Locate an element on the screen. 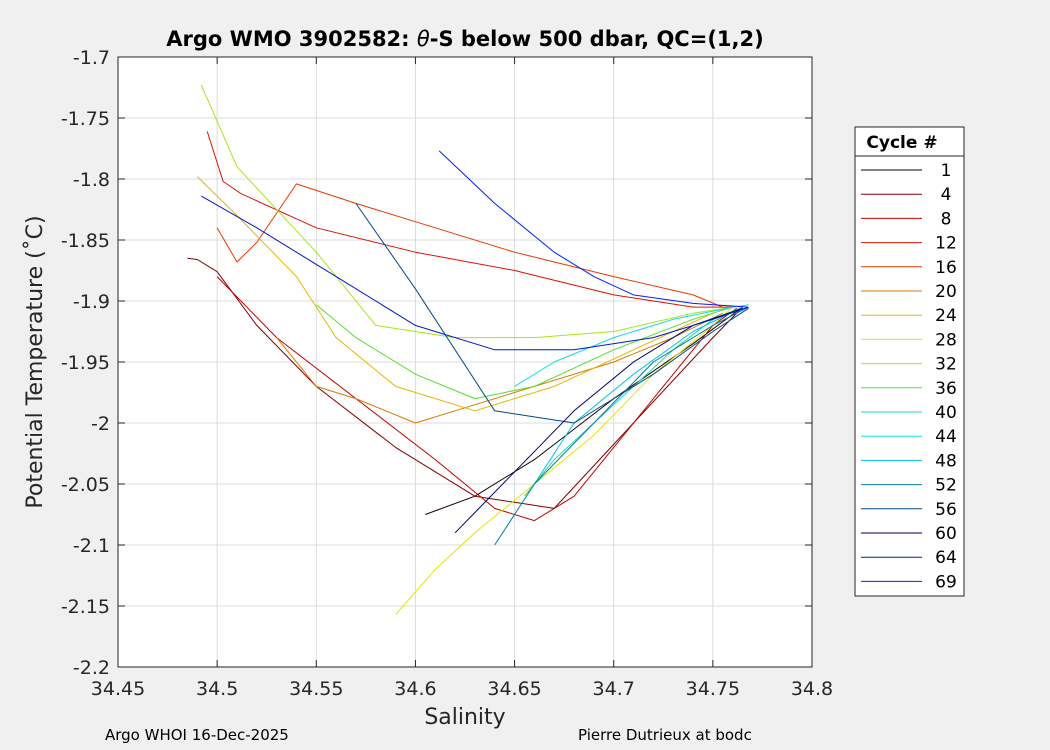  y-tick-label: -1.9 is located at coordinates (91, 302).